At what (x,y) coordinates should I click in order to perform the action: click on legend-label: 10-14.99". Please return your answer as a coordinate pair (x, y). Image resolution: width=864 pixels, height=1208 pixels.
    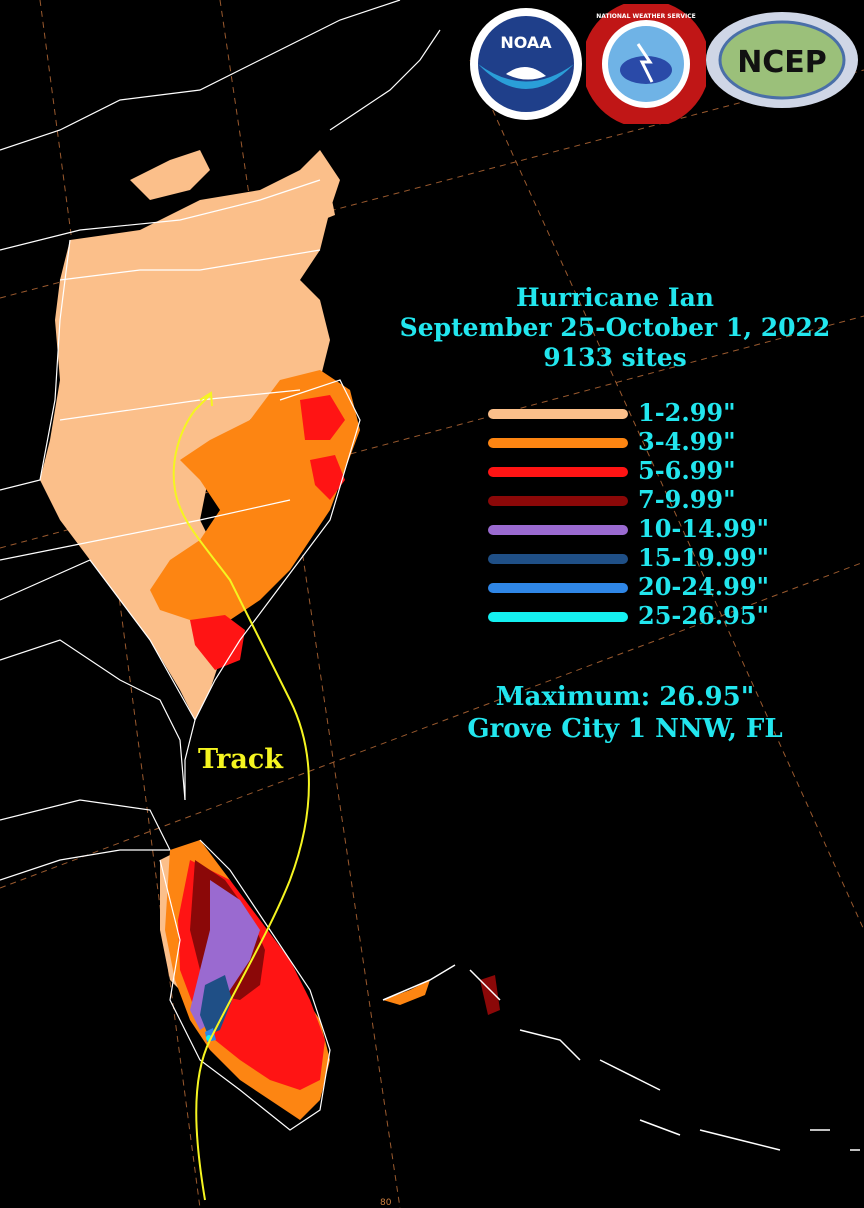
    Looking at the image, I should click on (704, 528).